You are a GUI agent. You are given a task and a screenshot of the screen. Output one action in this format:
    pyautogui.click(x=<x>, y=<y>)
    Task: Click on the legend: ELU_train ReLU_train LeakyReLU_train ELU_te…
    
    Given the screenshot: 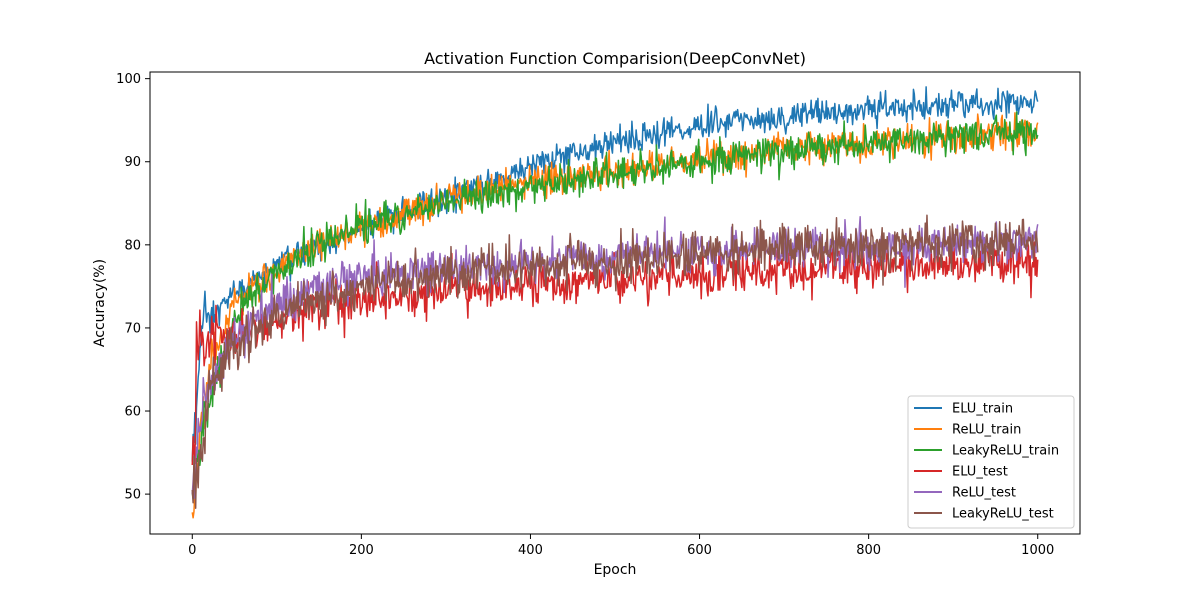 What is the action you would take?
    pyautogui.click(x=991, y=462)
    